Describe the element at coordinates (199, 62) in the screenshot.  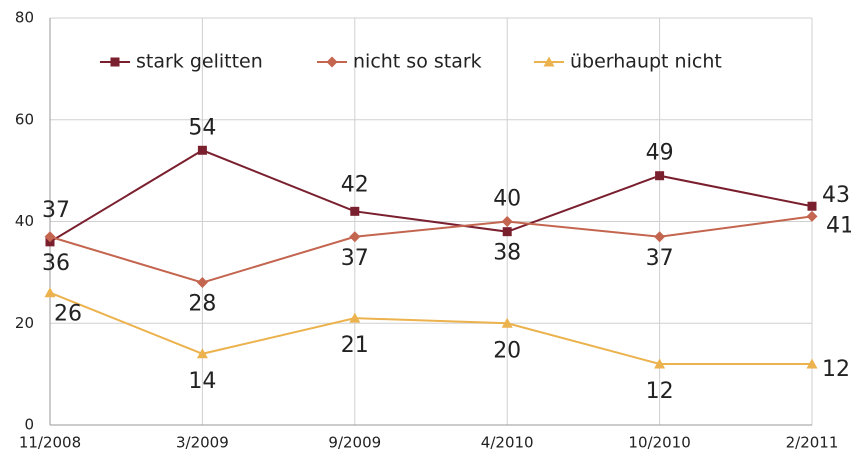
I see `legend-label: stark gelitten` at that location.